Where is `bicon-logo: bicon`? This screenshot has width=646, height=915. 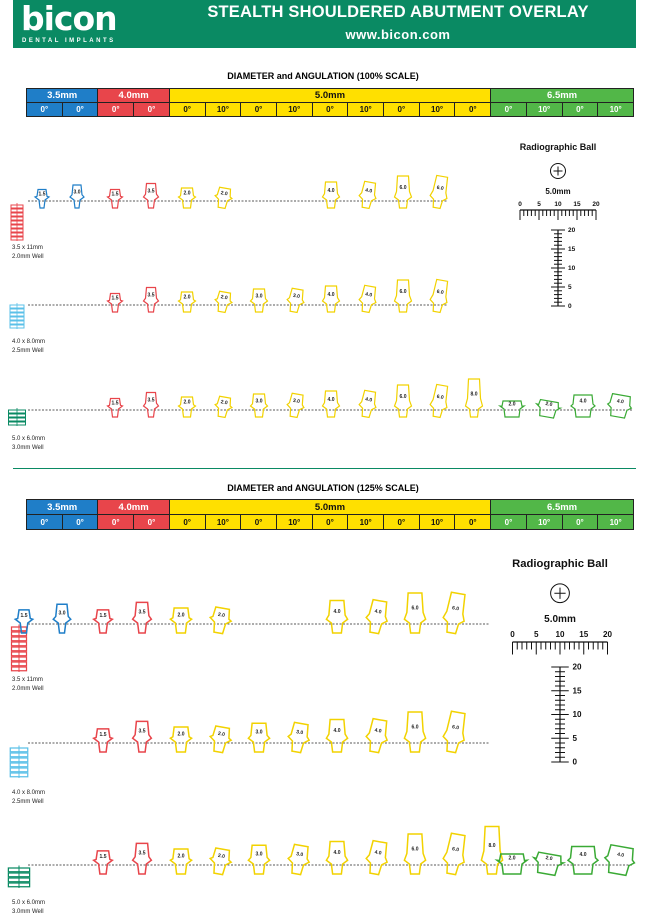 bicon-logo: bicon is located at coordinates (69, 19).